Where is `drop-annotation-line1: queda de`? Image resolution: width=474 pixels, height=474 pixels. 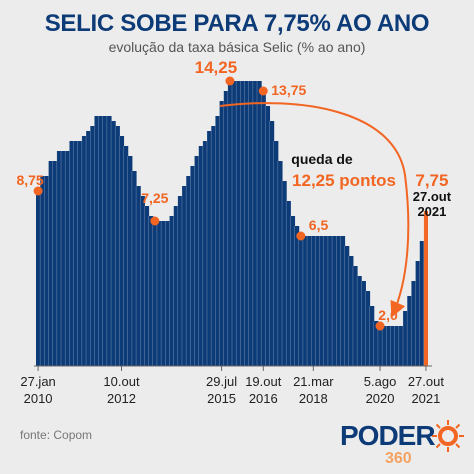 drop-annotation-line1: queda de is located at coordinates (322, 159).